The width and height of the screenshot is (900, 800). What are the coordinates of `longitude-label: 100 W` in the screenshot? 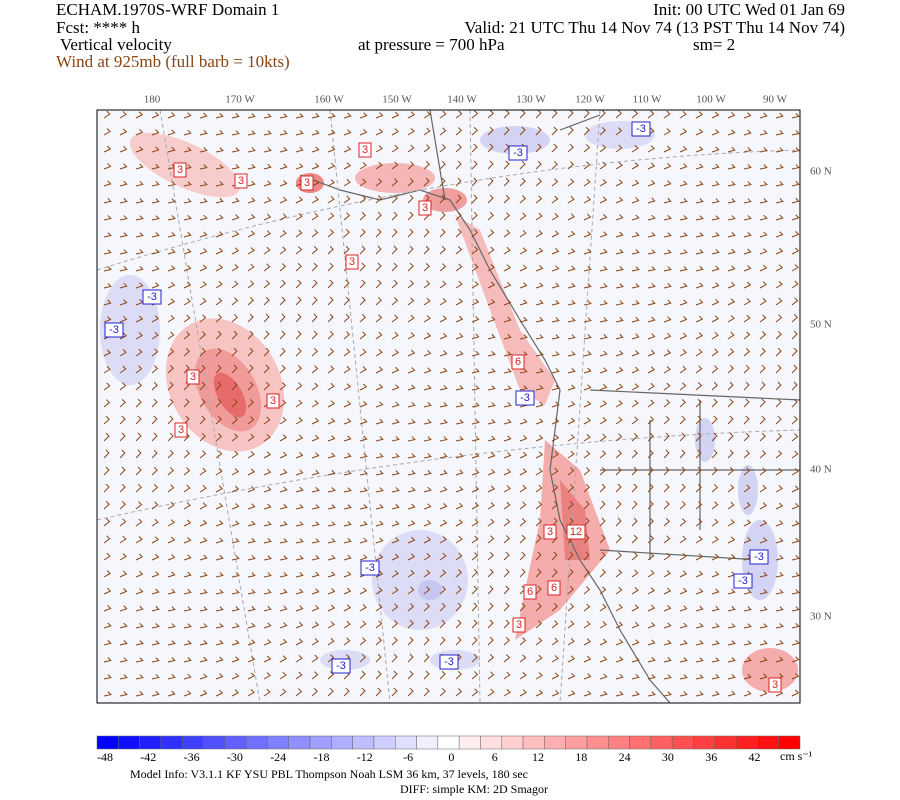 It's located at (711, 100).